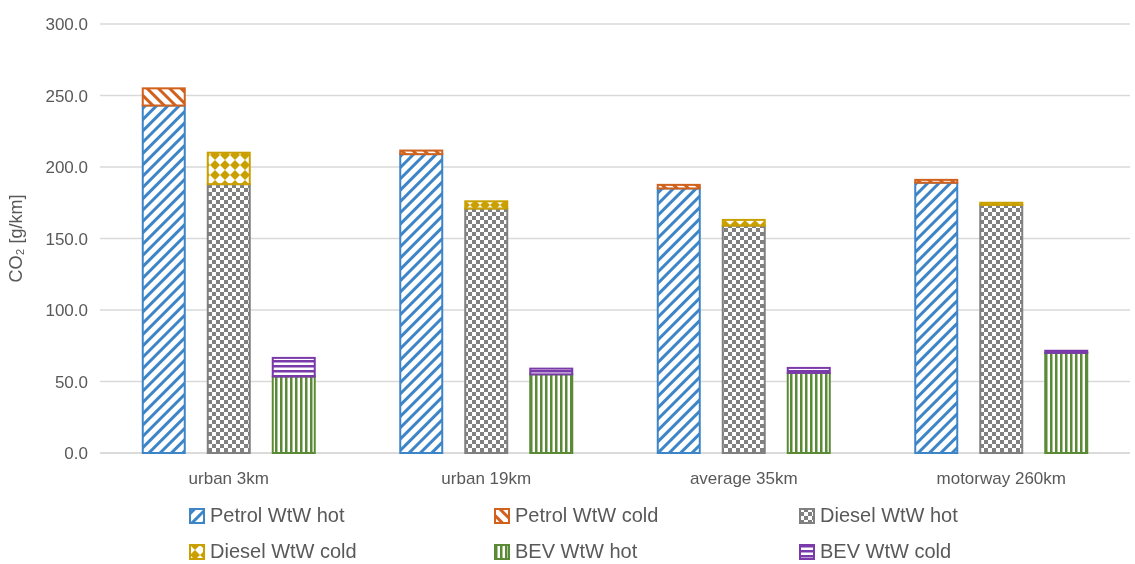 This screenshot has width=1135, height=564. Describe the element at coordinates (486, 478) in the screenshot. I see `x-tick-label: urban 19km` at that location.